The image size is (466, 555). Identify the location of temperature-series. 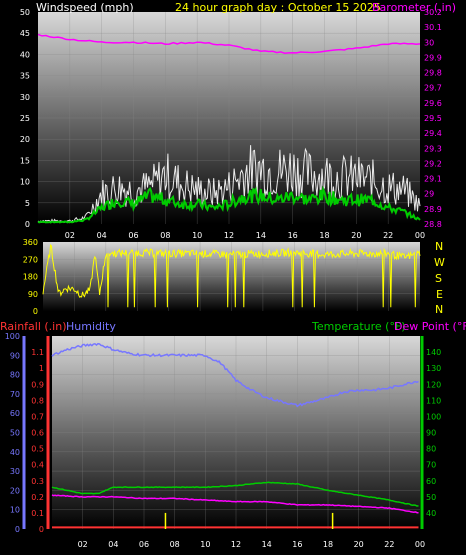
(235, 494).